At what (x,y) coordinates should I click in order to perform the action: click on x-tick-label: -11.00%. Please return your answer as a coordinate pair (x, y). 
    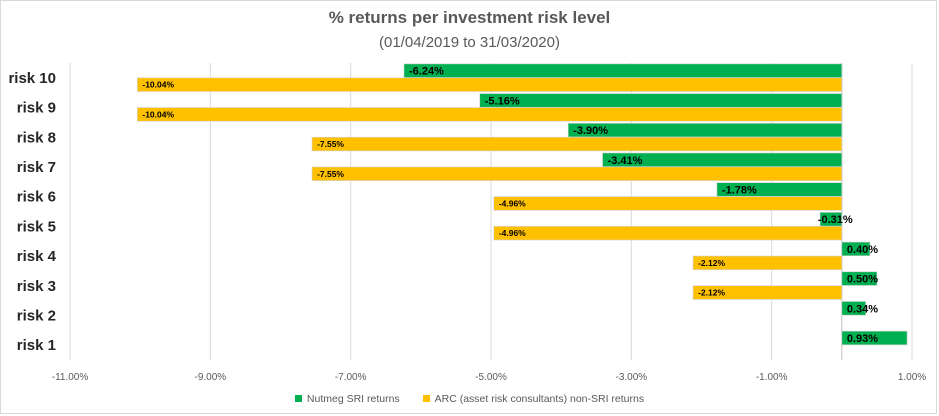
    Looking at the image, I should click on (70, 377).